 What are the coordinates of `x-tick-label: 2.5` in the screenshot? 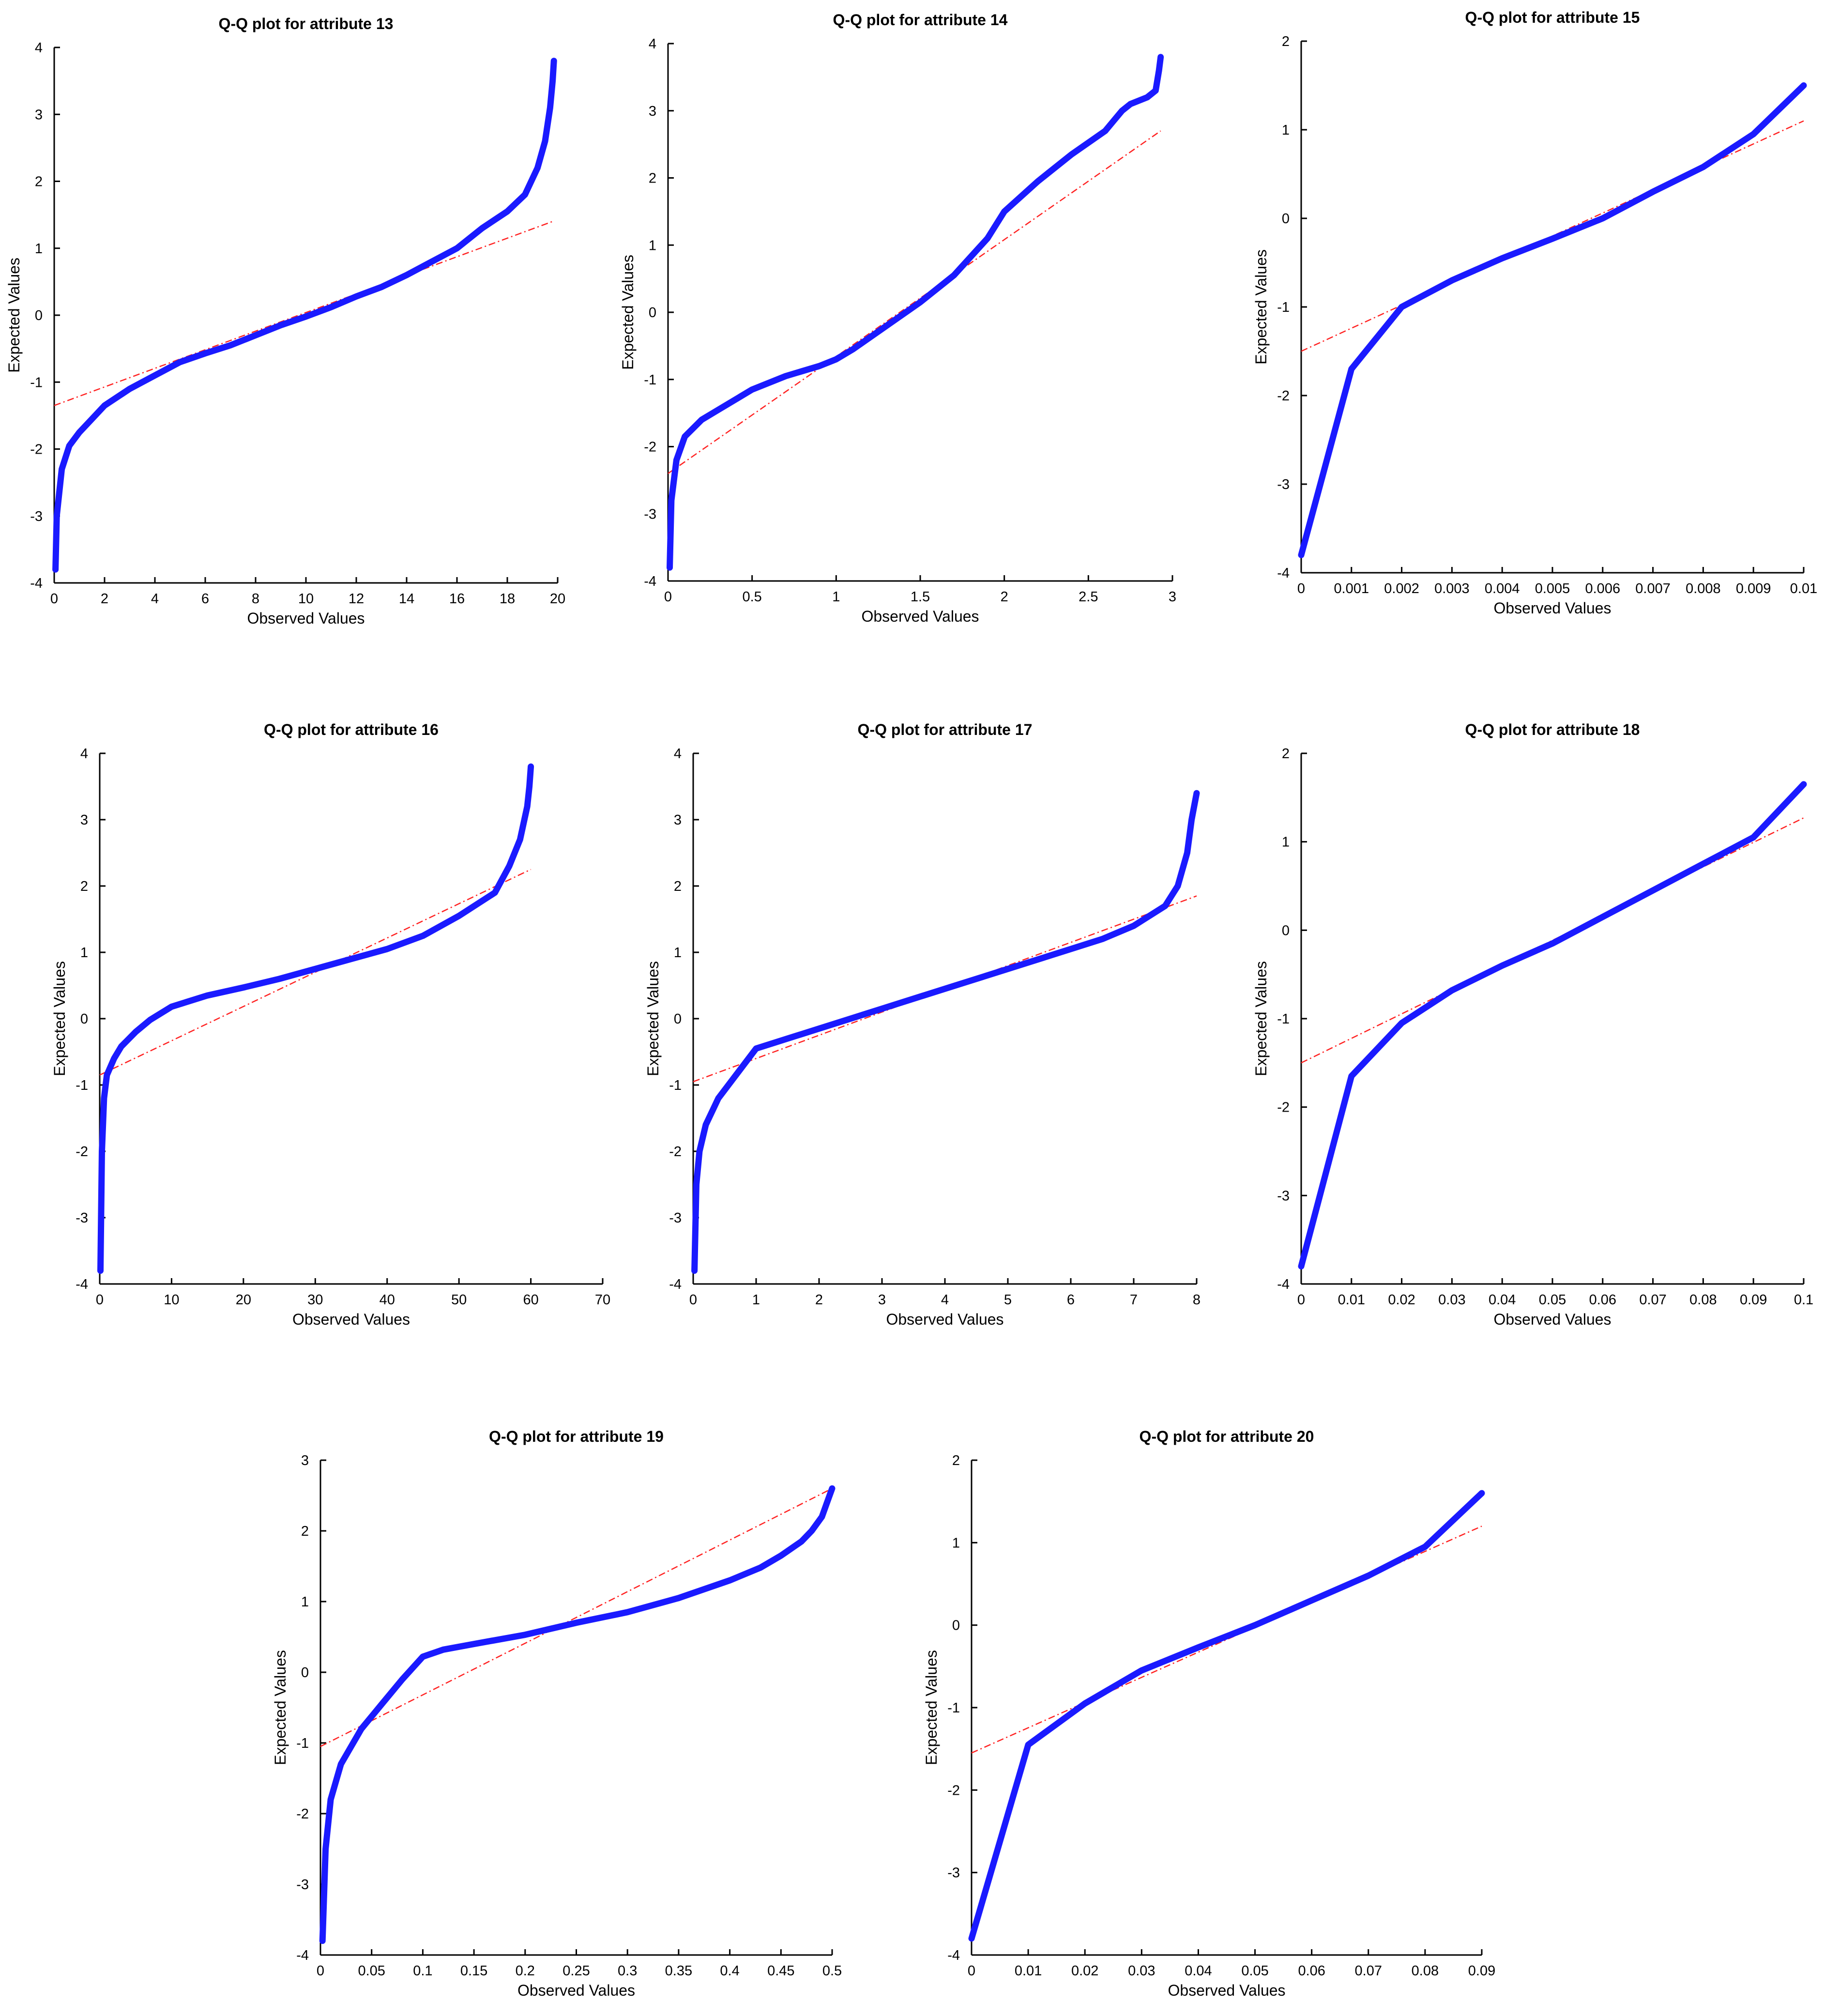 It's located at (1088, 597).